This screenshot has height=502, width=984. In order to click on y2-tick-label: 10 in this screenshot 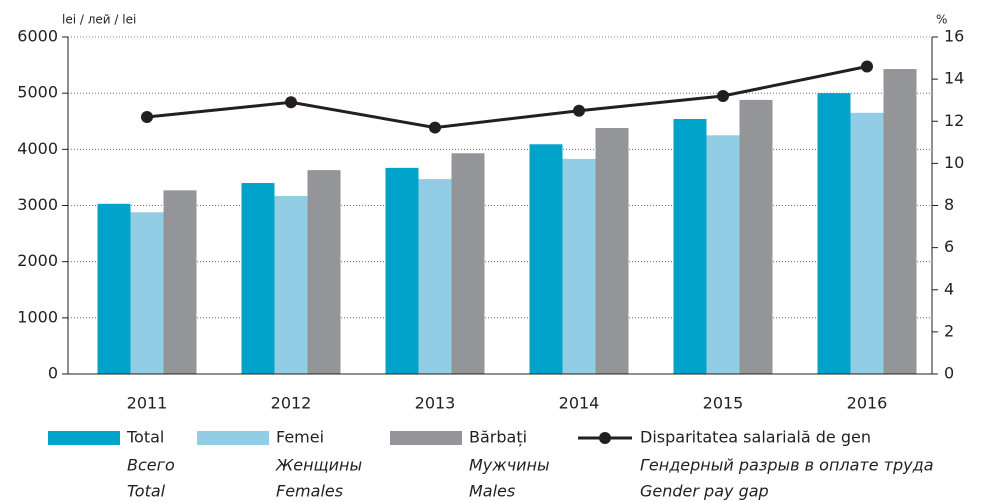, I will do `click(954, 162)`.